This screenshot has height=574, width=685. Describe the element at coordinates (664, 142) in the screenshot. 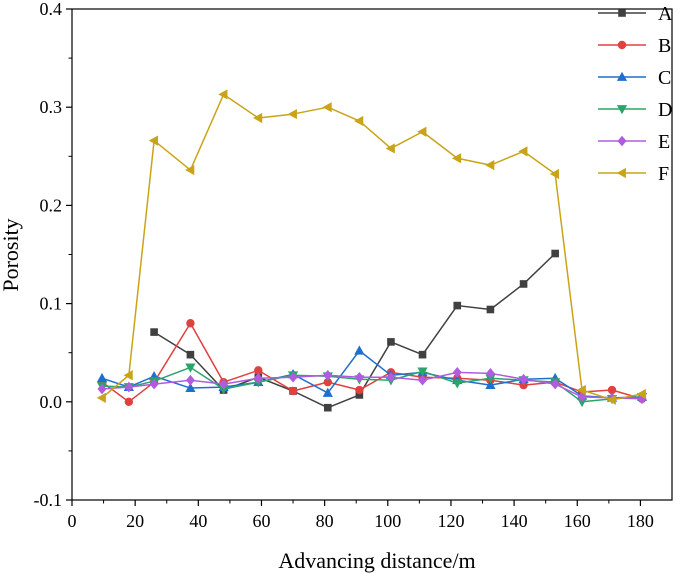

I see `legend-label: E` at that location.